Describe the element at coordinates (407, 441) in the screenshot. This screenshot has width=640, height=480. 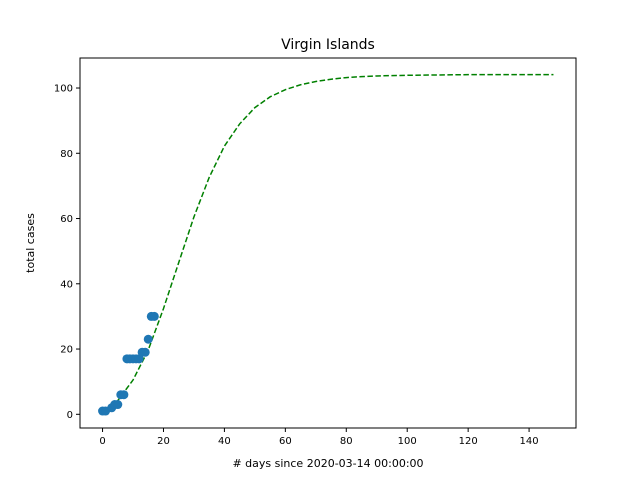
I see `x-tick-label: 100` at that location.